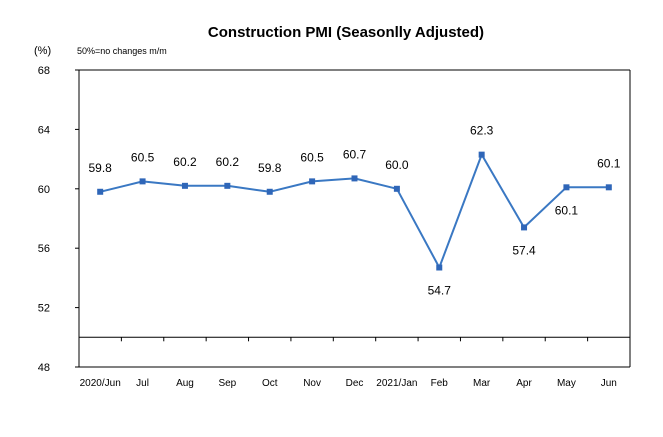 Image resolution: width=663 pixels, height=437 pixels. What do you see at coordinates (270, 383) in the screenshot?
I see `x-tick-label: Oct` at bounding box center [270, 383].